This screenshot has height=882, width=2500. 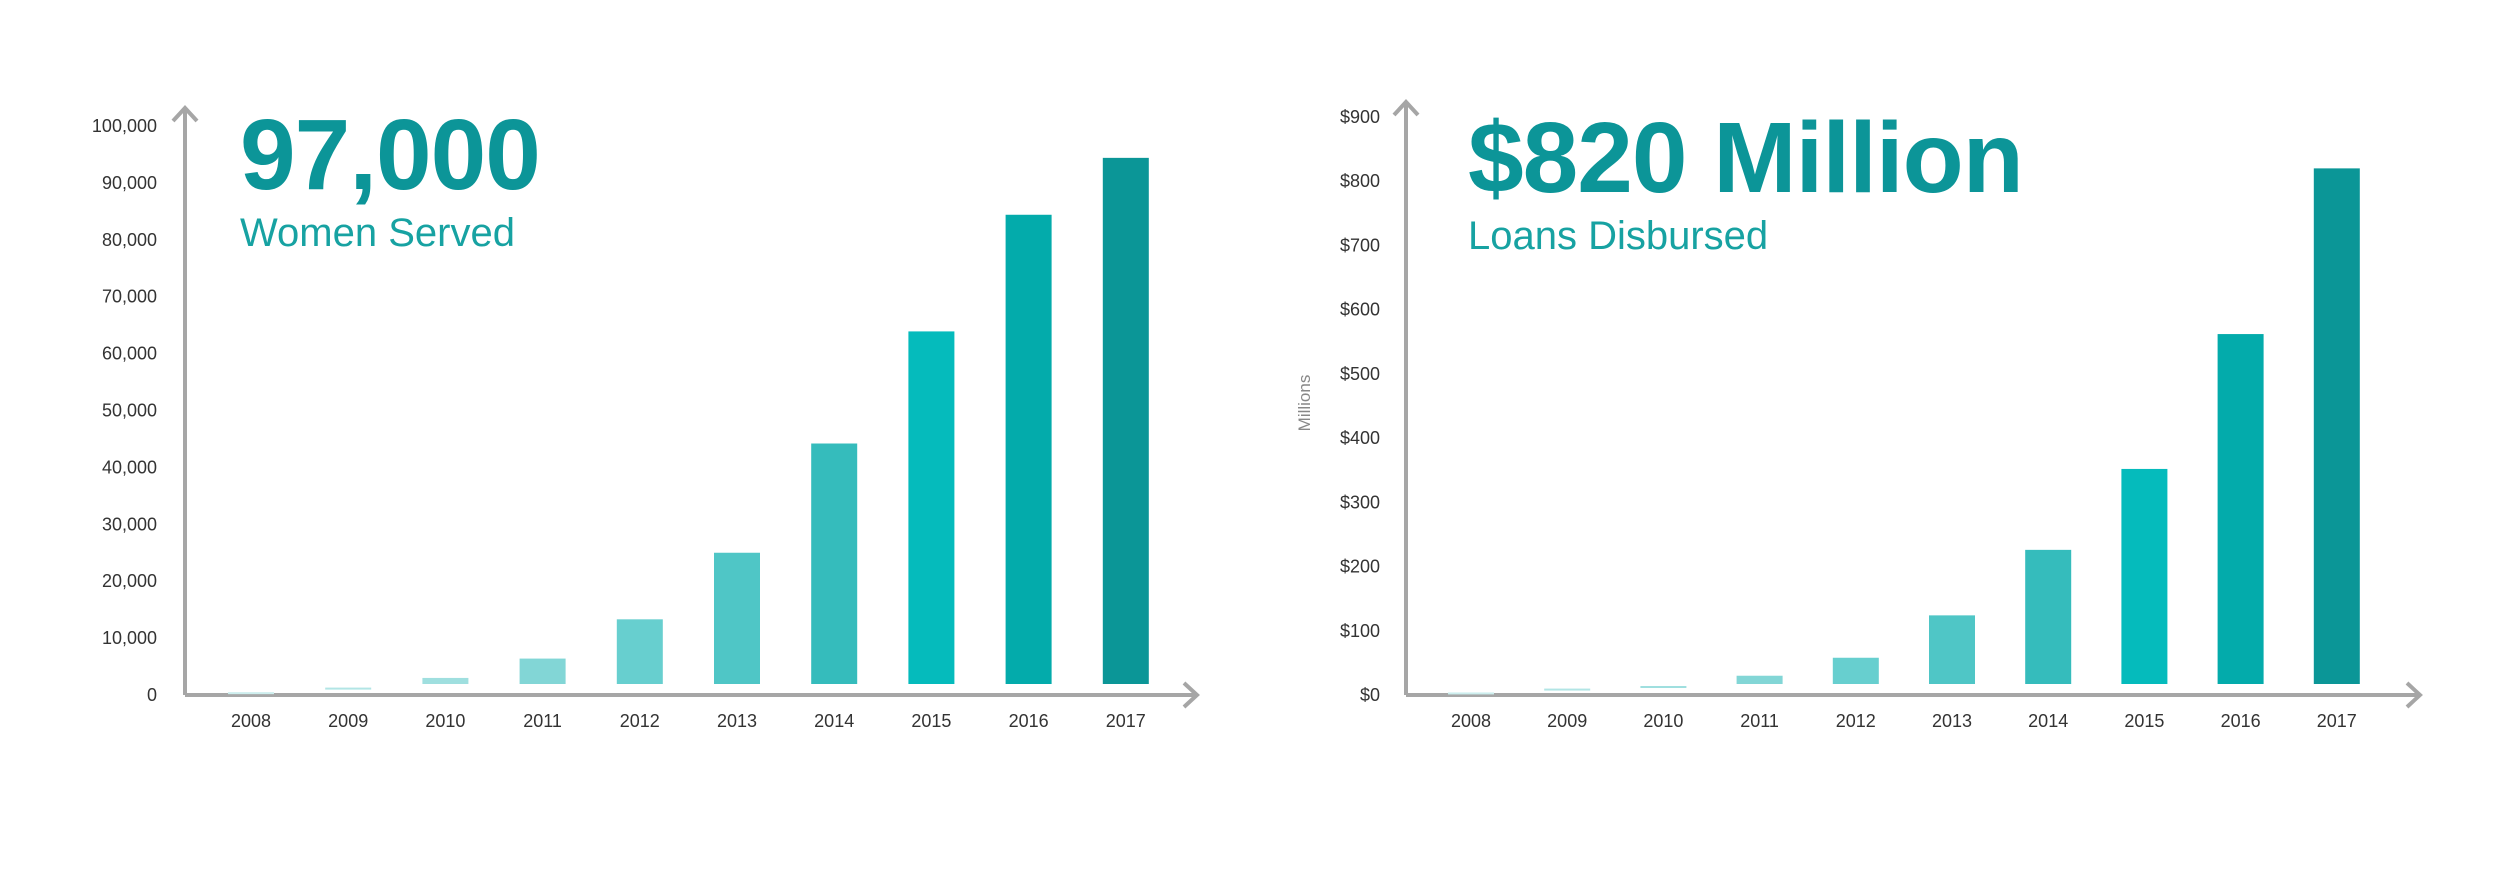 I want to click on loans-disbursed-subtitle: Loans Disbursed, so click(x=1618, y=236).